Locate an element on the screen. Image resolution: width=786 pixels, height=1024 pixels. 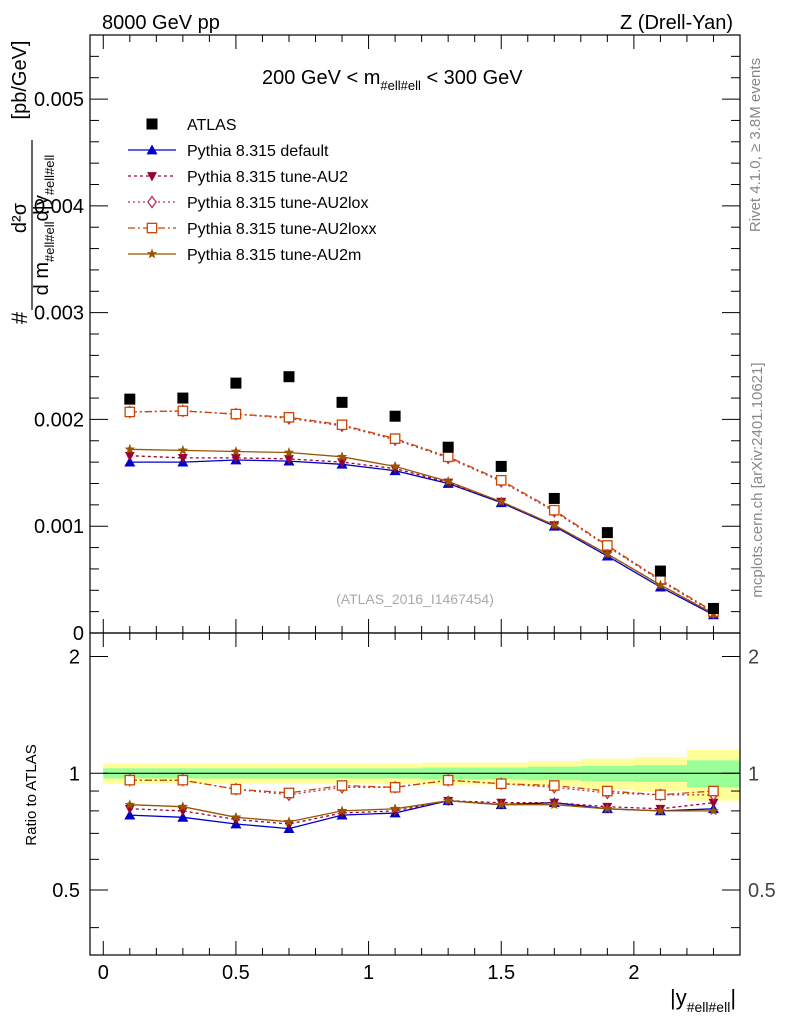
header-right: Z (Drell-Yan) is located at coordinates (676, 23).